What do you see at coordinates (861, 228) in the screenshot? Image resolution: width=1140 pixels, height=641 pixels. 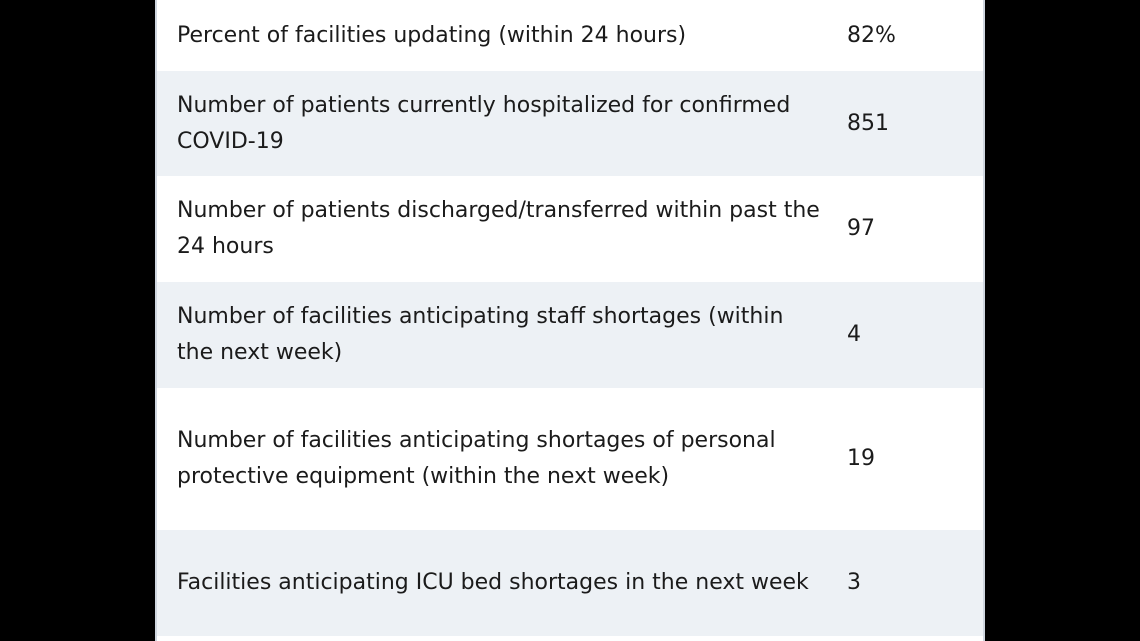 I see `row-value: 97` at bounding box center [861, 228].